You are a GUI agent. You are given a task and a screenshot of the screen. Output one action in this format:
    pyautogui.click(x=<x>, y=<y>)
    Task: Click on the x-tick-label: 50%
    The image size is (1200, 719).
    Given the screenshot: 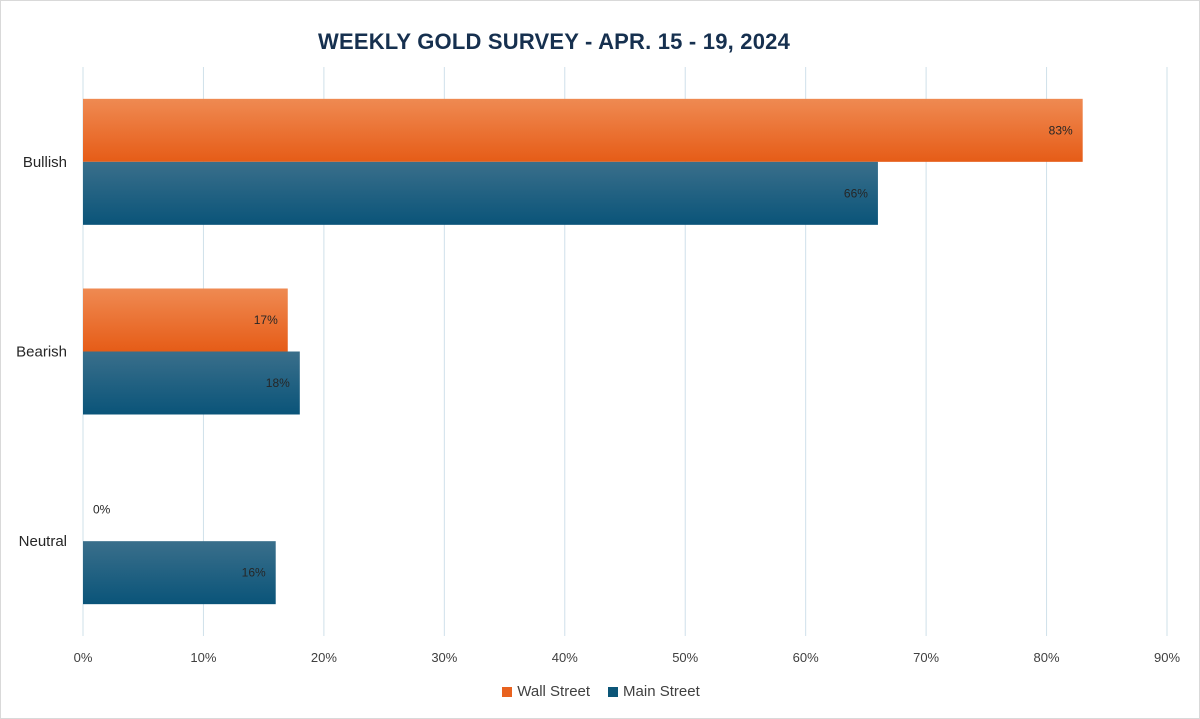 What is the action you would take?
    pyautogui.click(x=685, y=657)
    